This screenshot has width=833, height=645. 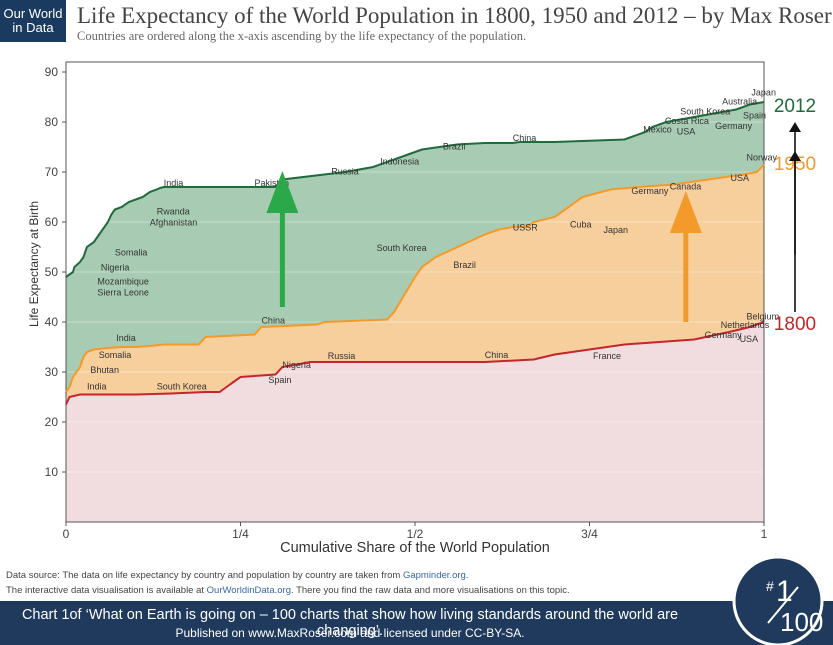 I want to click on gapminder-link: Gapminder.org, so click(x=434, y=575).